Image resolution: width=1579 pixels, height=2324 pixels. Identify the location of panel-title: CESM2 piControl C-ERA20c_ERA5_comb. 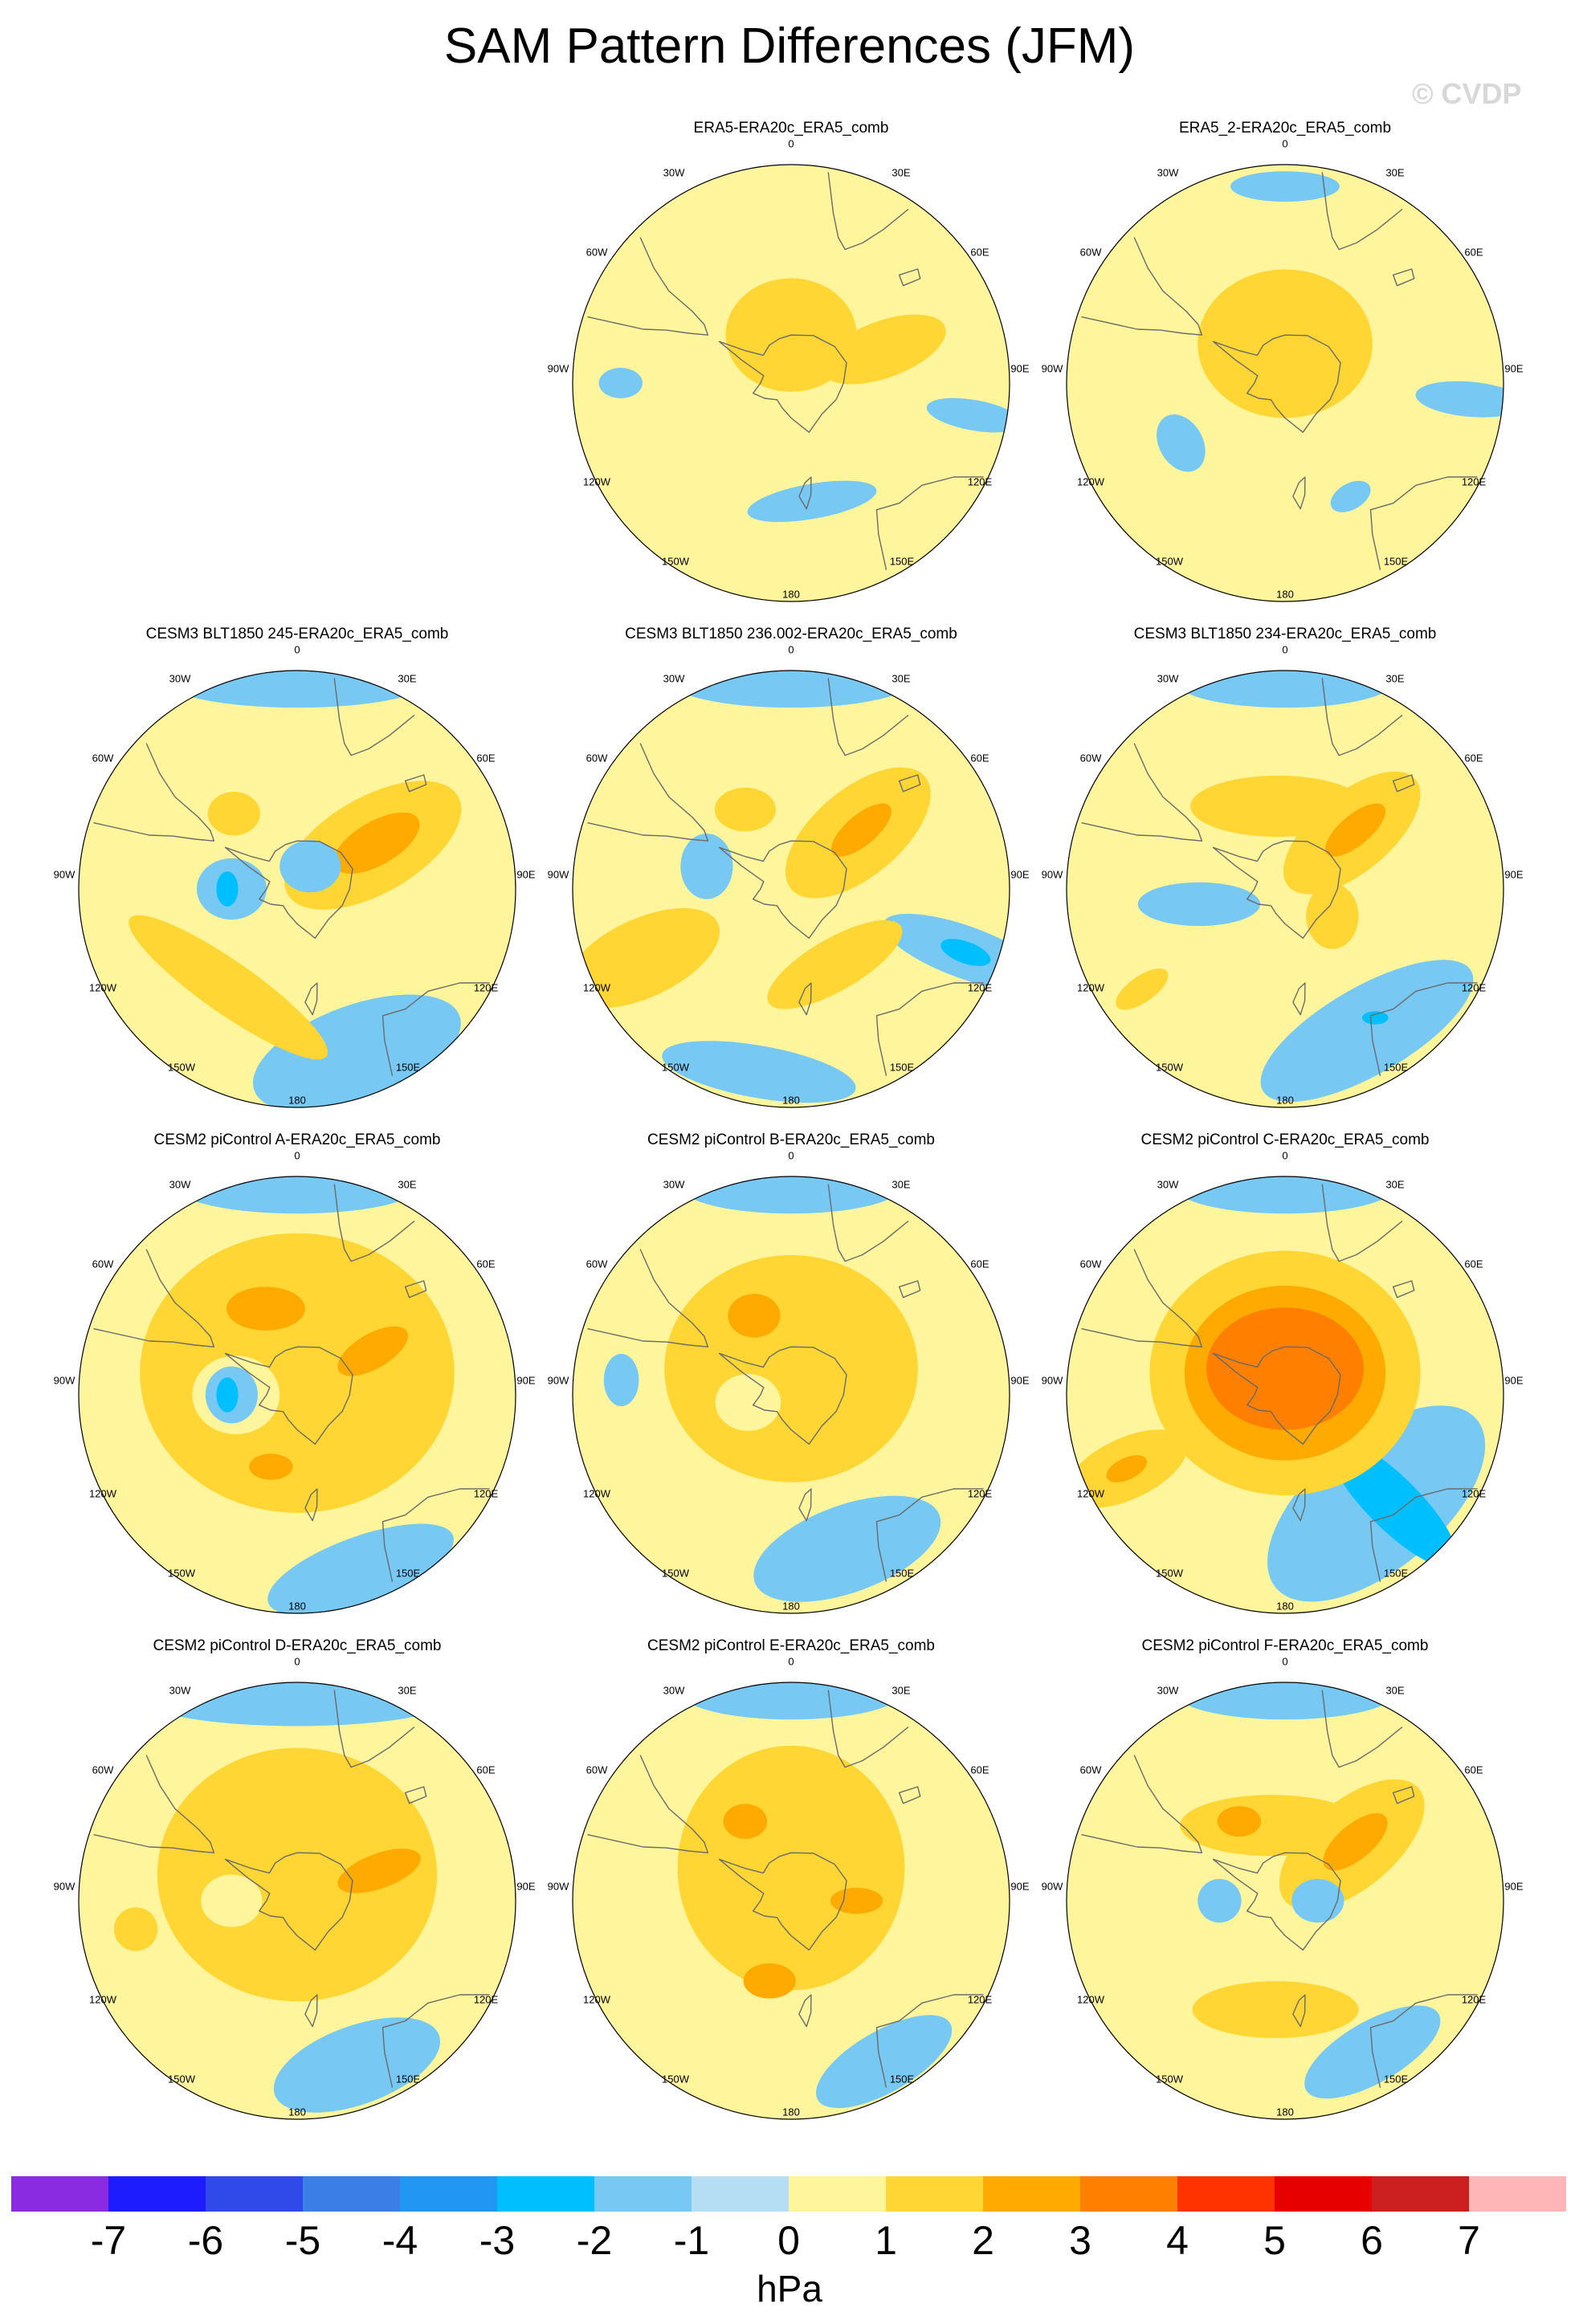
(1285, 1140).